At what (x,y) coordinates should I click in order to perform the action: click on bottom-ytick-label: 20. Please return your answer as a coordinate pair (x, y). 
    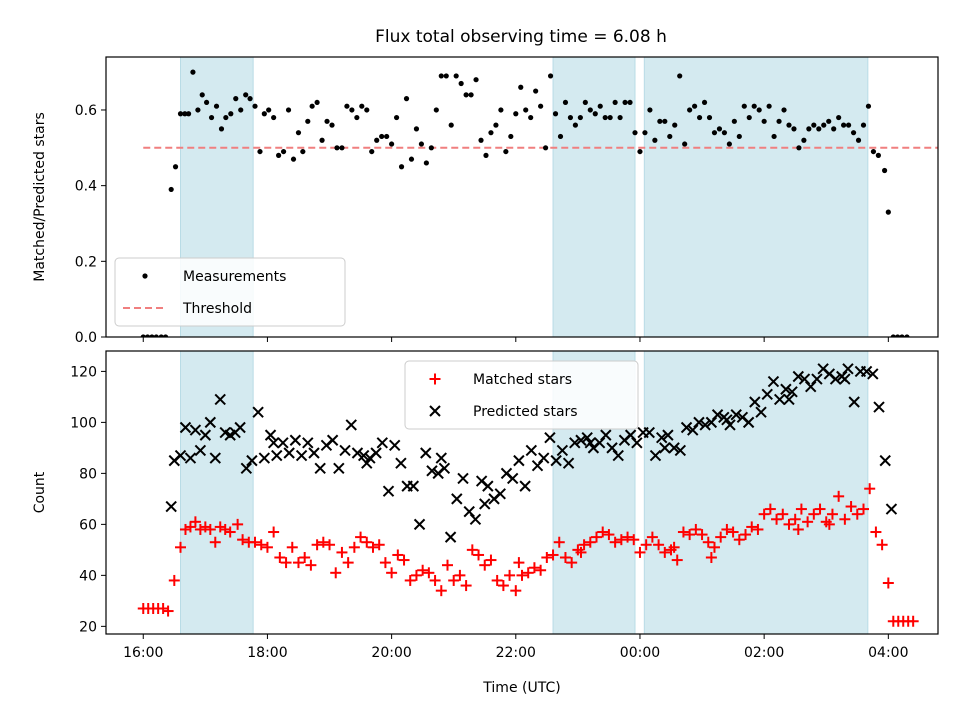
    Looking at the image, I should click on (88, 627).